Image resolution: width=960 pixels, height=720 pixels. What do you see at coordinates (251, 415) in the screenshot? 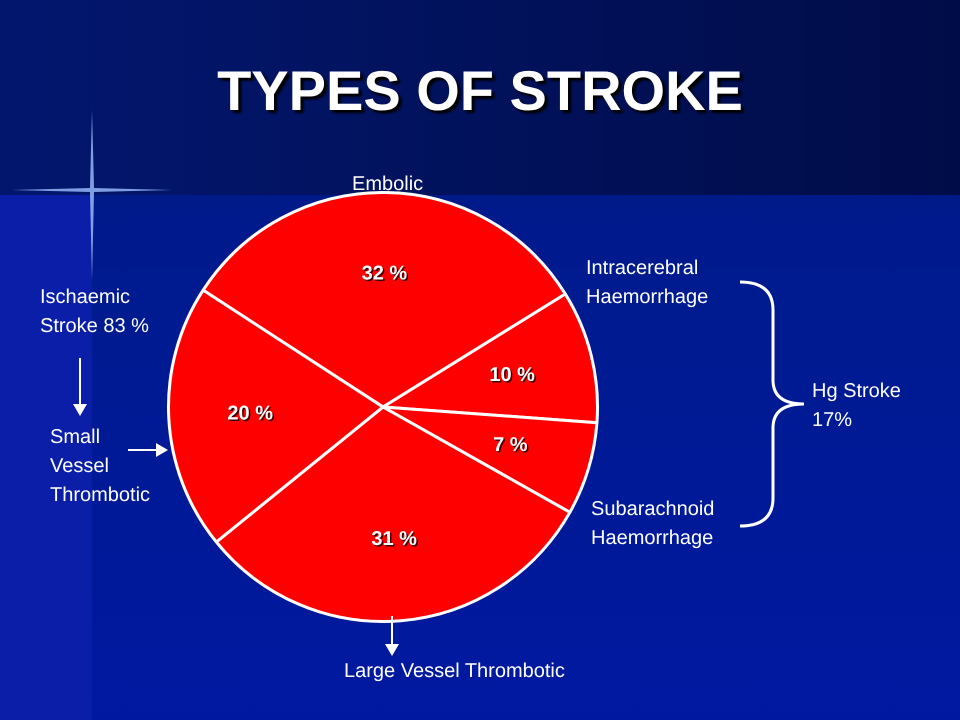
I see `data-label: 20 %` at bounding box center [251, 415].